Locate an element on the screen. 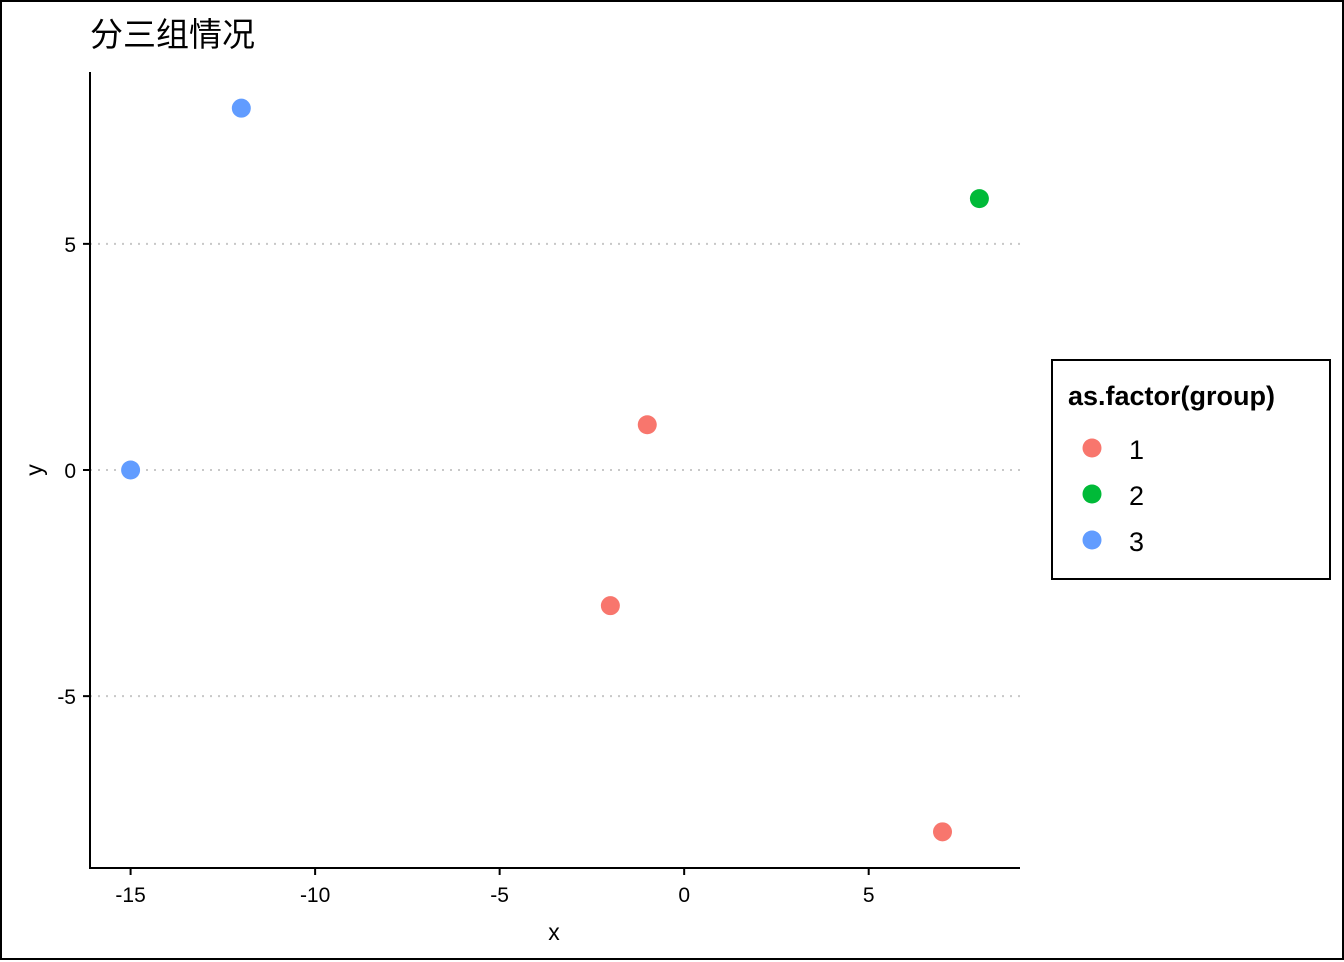 The width and height of the screenshot is (1344, 962). x-tick-label: -10 is located at coordinates (315, 895).